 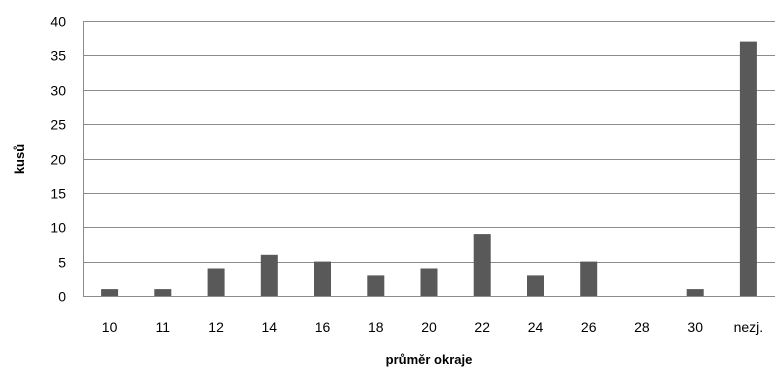 What do you see at coordinates (62, 297) in the screenshot?
I see `y-tick-label: 0` at bounding box center [62, 297].